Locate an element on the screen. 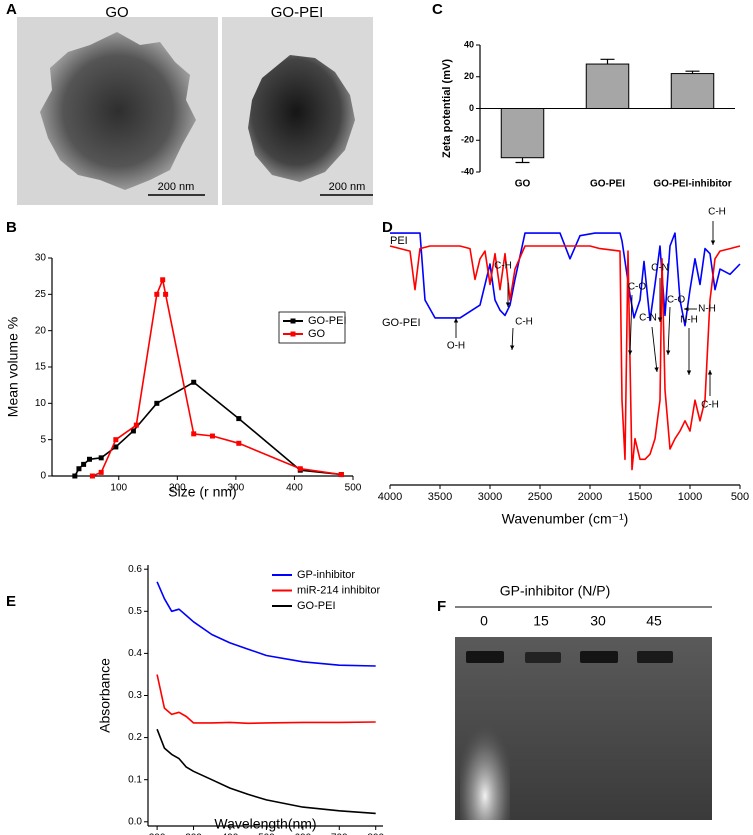 This screenshot has width=753, height=835. y-tick-label: 0.6 is located at coordinates (135, 569).